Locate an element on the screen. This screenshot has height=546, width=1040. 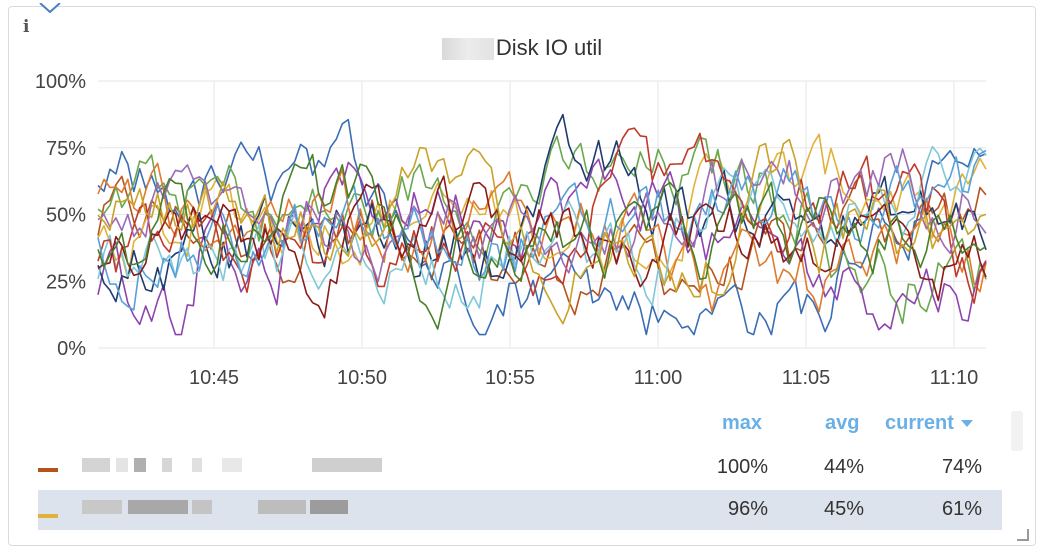
legend-row-selected: 96% 45% 61% is located at coordinates (520, 510).